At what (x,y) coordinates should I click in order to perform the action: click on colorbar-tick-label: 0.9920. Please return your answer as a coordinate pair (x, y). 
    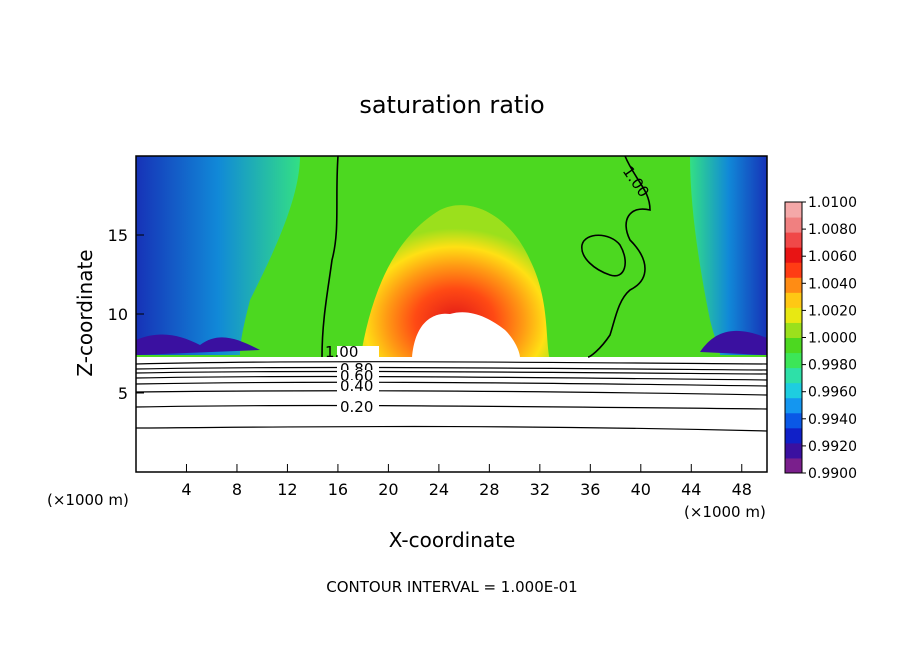
    Looking at the image, I should click on (832, 447).